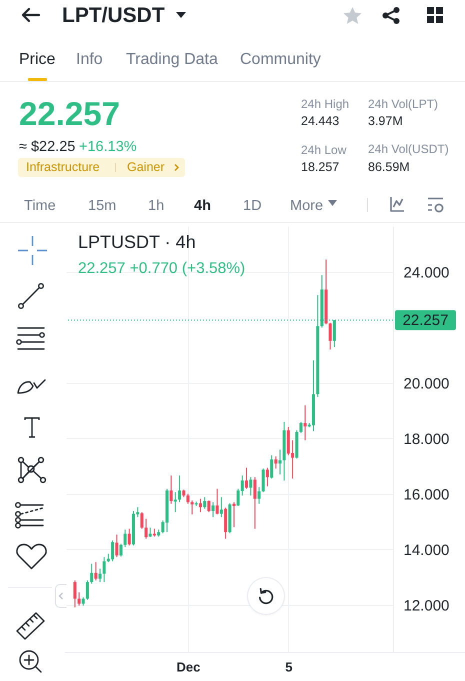 Image resolution: width=465 pixels, height=681 pixels. What do you see at coordinates (427, 439) in the screenshot?
I see `y-tick-label: 18.000` at bounding box center [427, 439].